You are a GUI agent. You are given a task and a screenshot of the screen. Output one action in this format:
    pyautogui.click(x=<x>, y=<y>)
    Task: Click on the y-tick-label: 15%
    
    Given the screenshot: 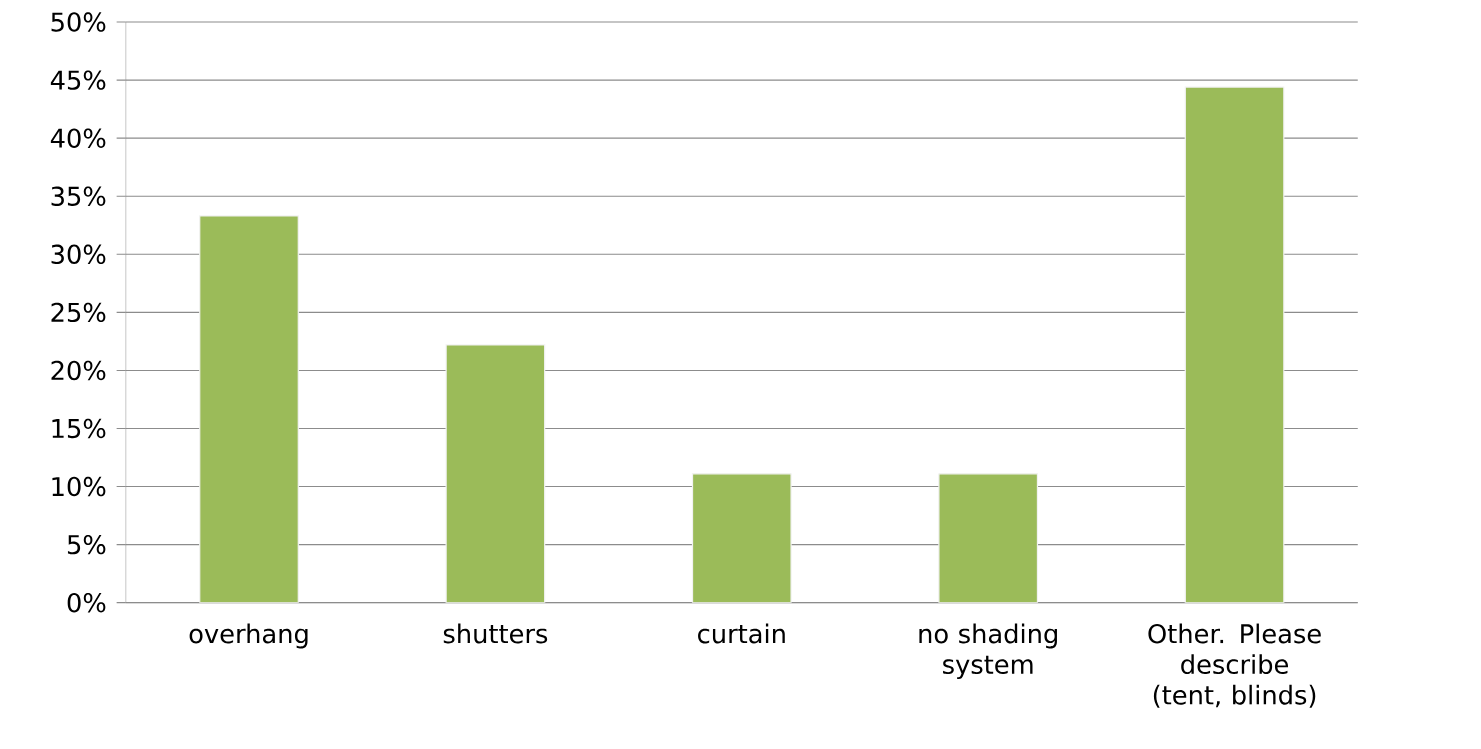 What is the action you would take?
    pyautogui.click(x=79, y=428)
    